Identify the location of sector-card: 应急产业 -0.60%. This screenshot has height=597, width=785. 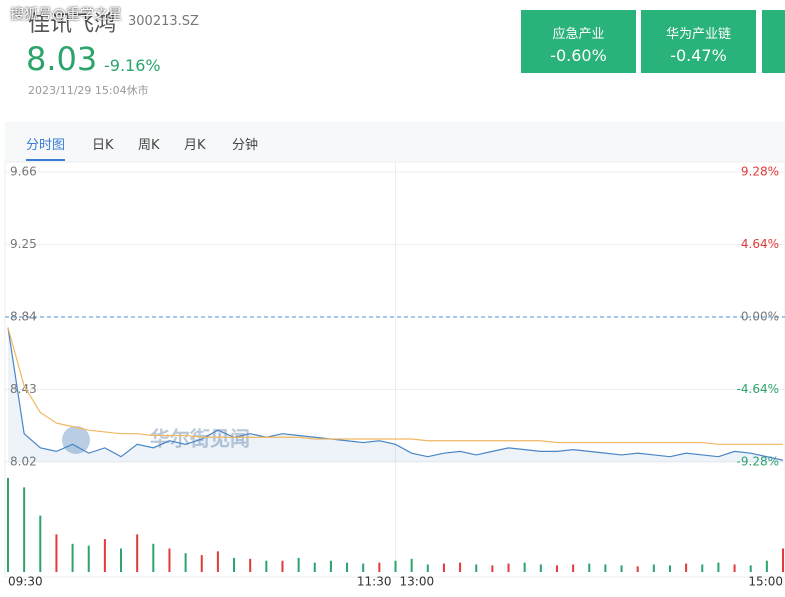
(578, 41).